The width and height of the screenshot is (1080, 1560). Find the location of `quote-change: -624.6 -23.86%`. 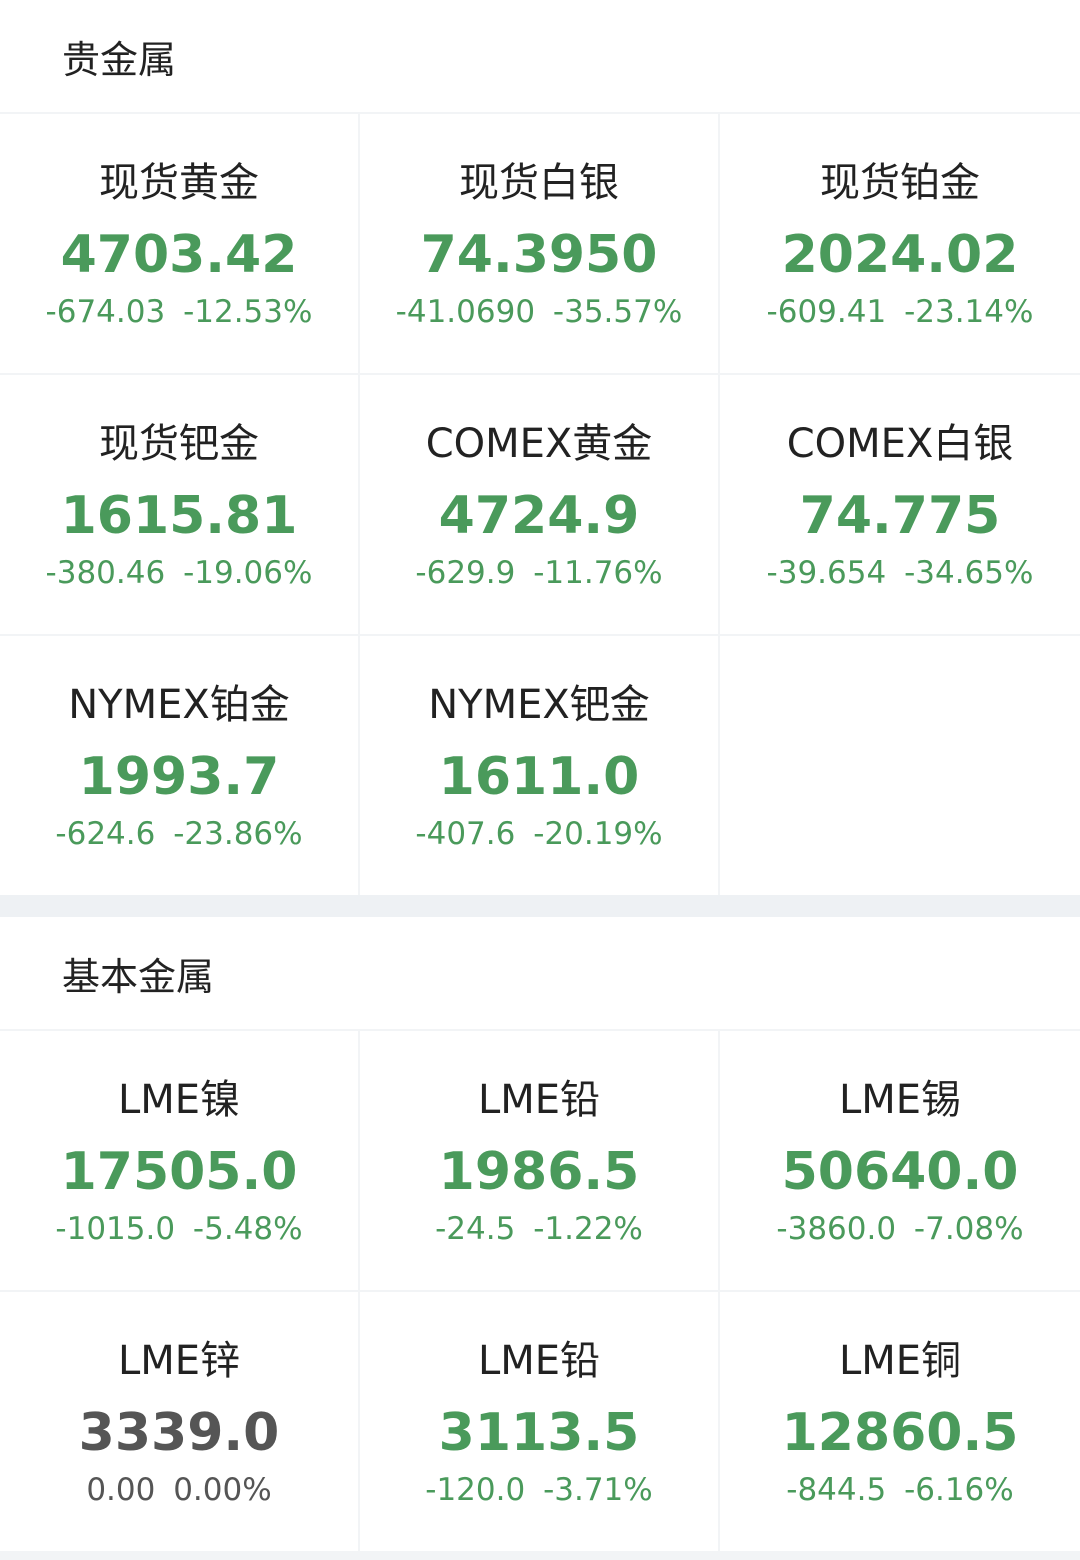

quote-change: -624.6 -23.86% is located at coordinates (178, 834).